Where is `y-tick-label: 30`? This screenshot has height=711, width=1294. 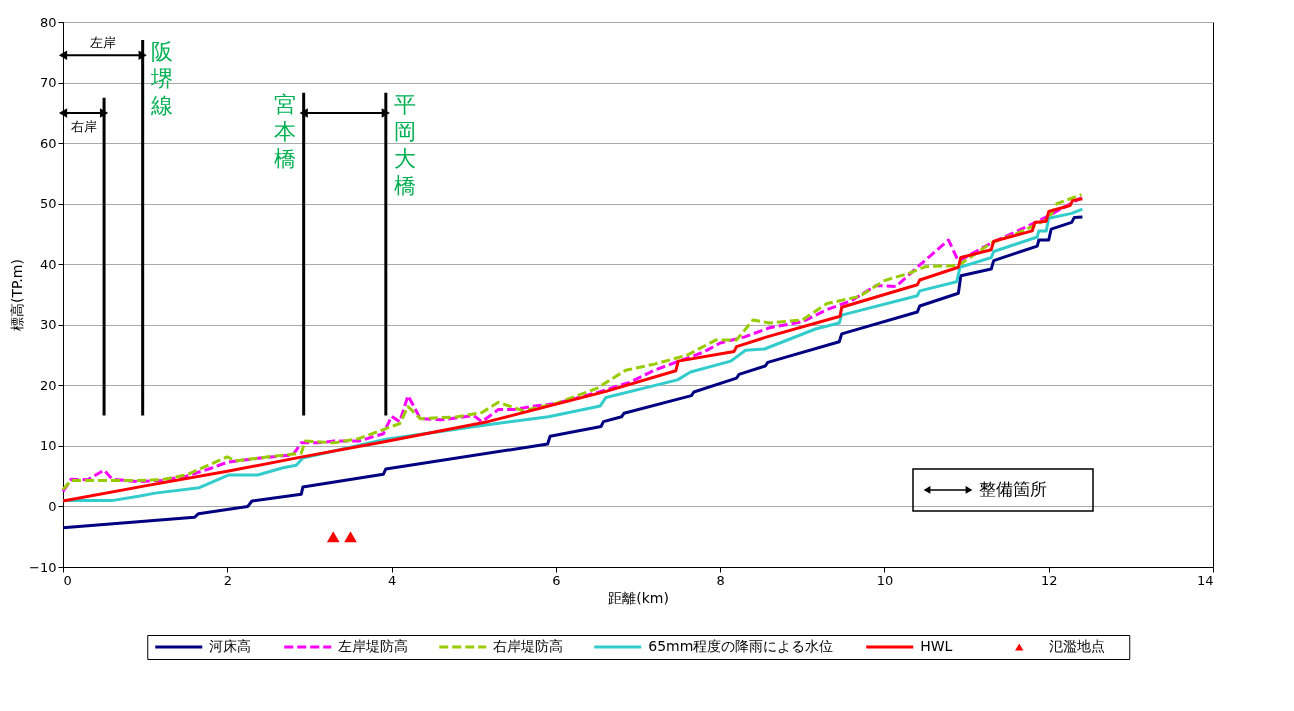 y-tick-label: 30 is located at coordinates (48, 325).